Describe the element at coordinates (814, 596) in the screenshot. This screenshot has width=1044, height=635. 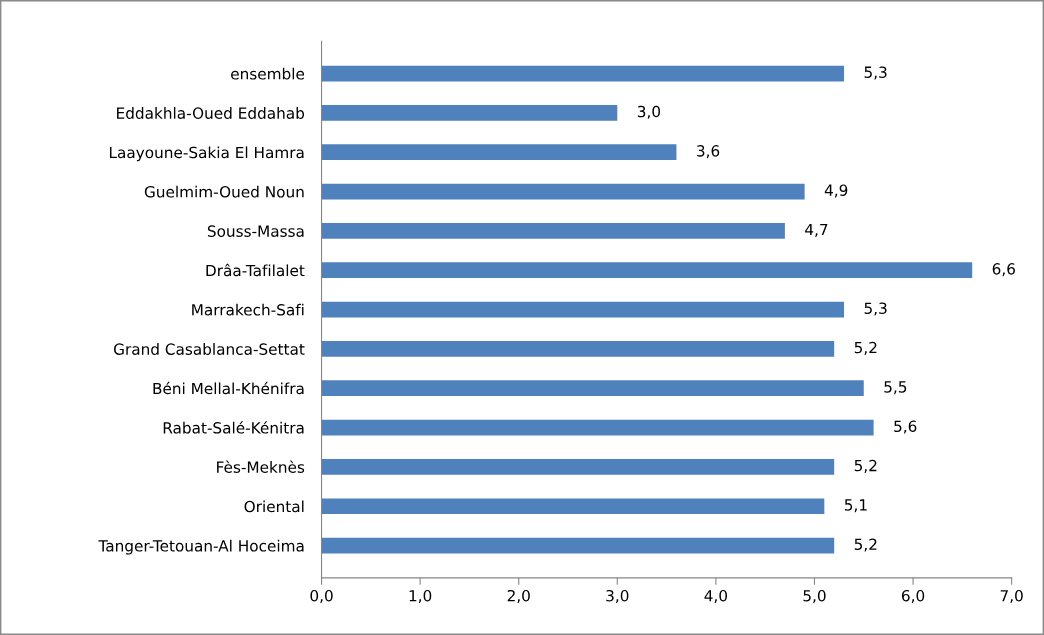
I see `x-tick-label: 5,0` at that location.